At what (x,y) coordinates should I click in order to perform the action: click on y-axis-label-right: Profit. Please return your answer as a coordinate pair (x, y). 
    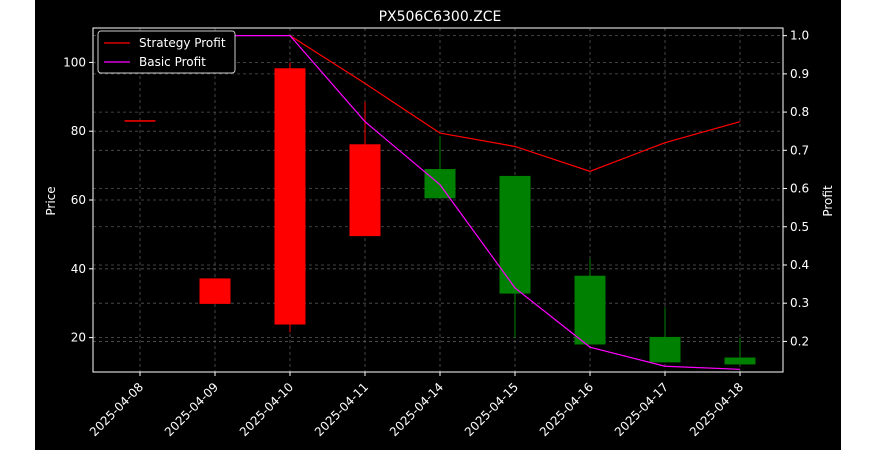
    Looking at the image, I should click on (828, 201).